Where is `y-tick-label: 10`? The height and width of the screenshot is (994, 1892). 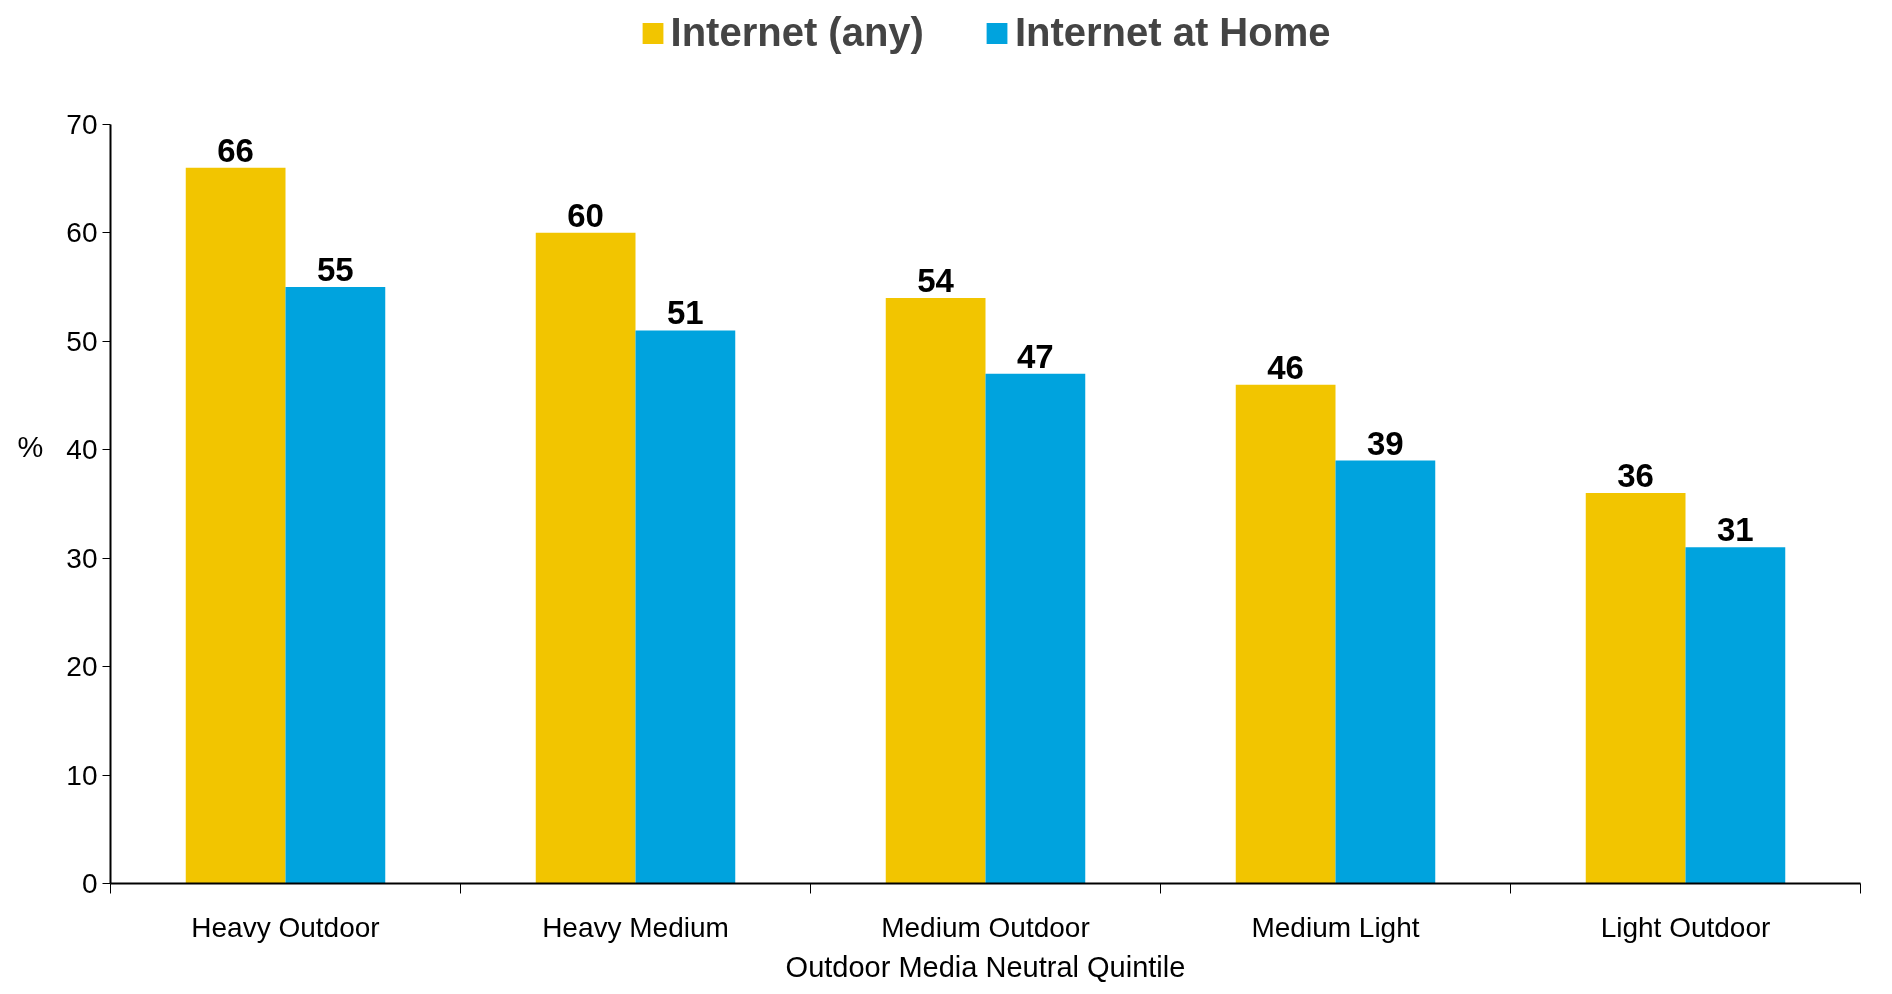 y-tick-label: 10 is located at coordinates (82, 775).